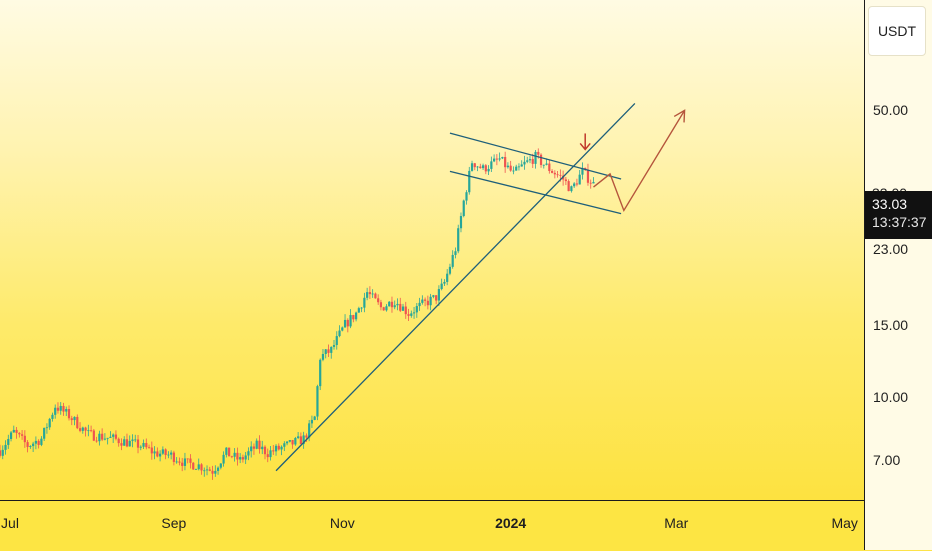  I want to click on price-tick: 50.00, so click(891, 110).